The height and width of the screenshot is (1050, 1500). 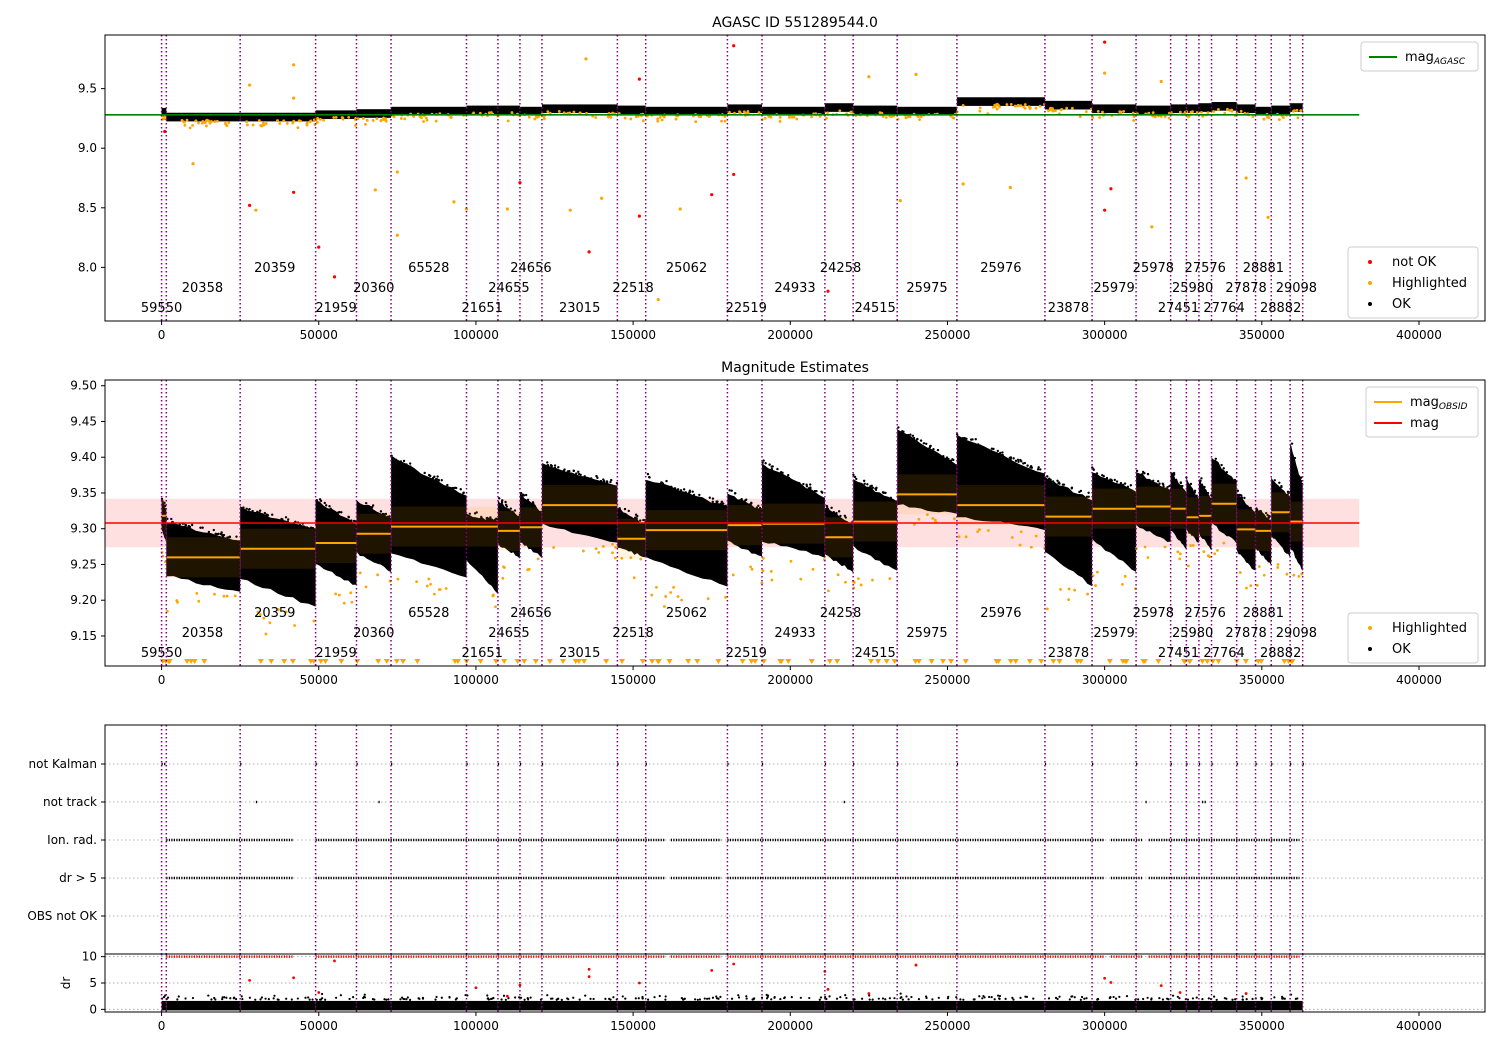 I want to click on obsid-label: 29098, so click(x=1296, y=288).